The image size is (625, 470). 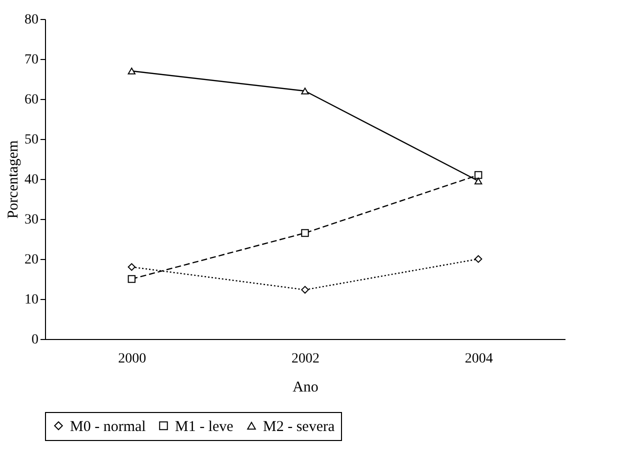 I want to click on y-tick-label: 10, so click(x=31, y=300).